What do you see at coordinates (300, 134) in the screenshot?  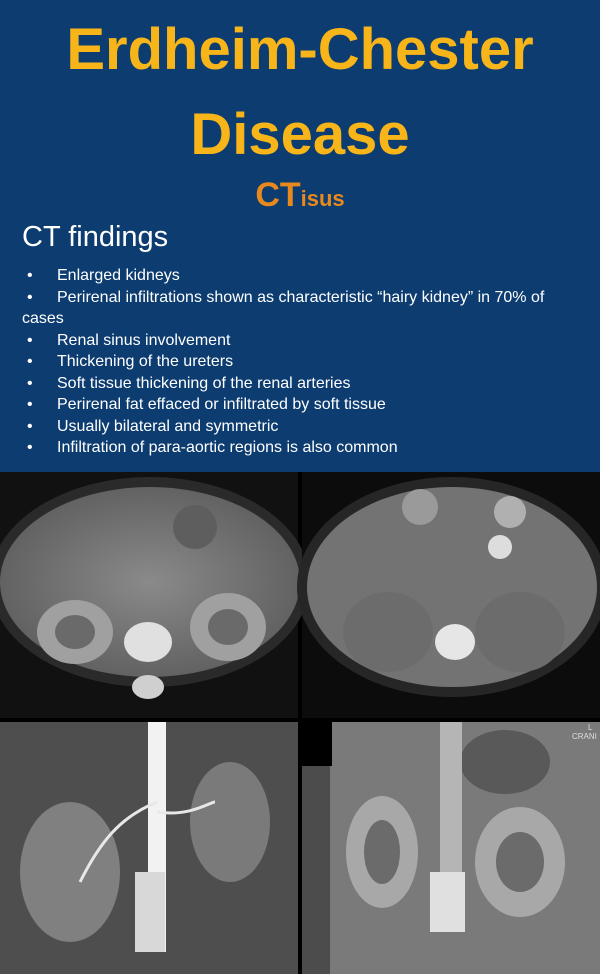 I see `title-line: Disease` at bounding box center [300, 134].